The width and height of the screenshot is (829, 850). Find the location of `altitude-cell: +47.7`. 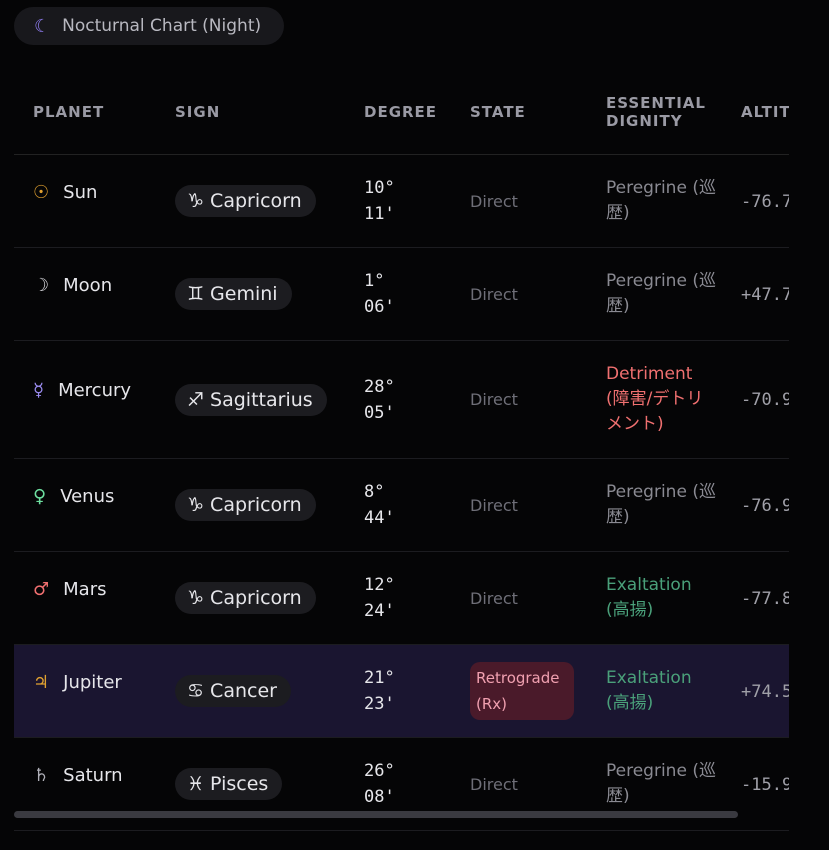

altitude-cell: +47.7 is located at coordinates (764, 294).